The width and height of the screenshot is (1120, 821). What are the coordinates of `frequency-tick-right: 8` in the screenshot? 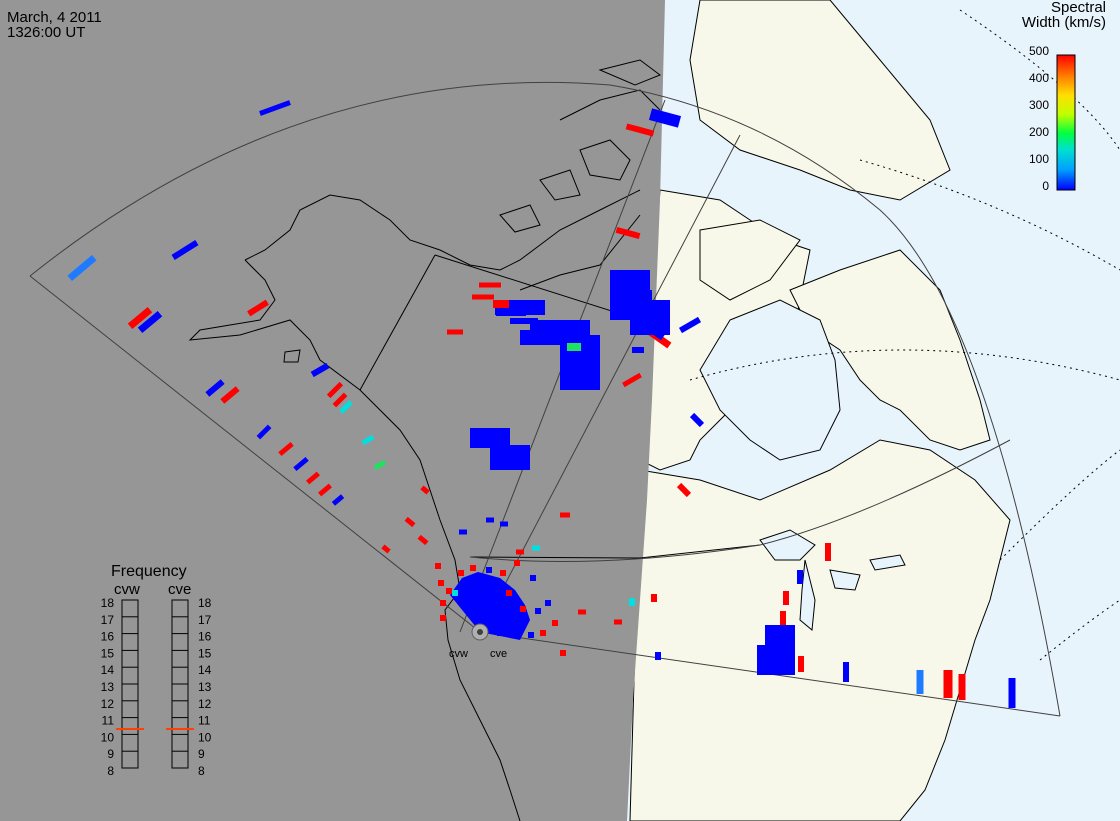 It's located at (201, 771).